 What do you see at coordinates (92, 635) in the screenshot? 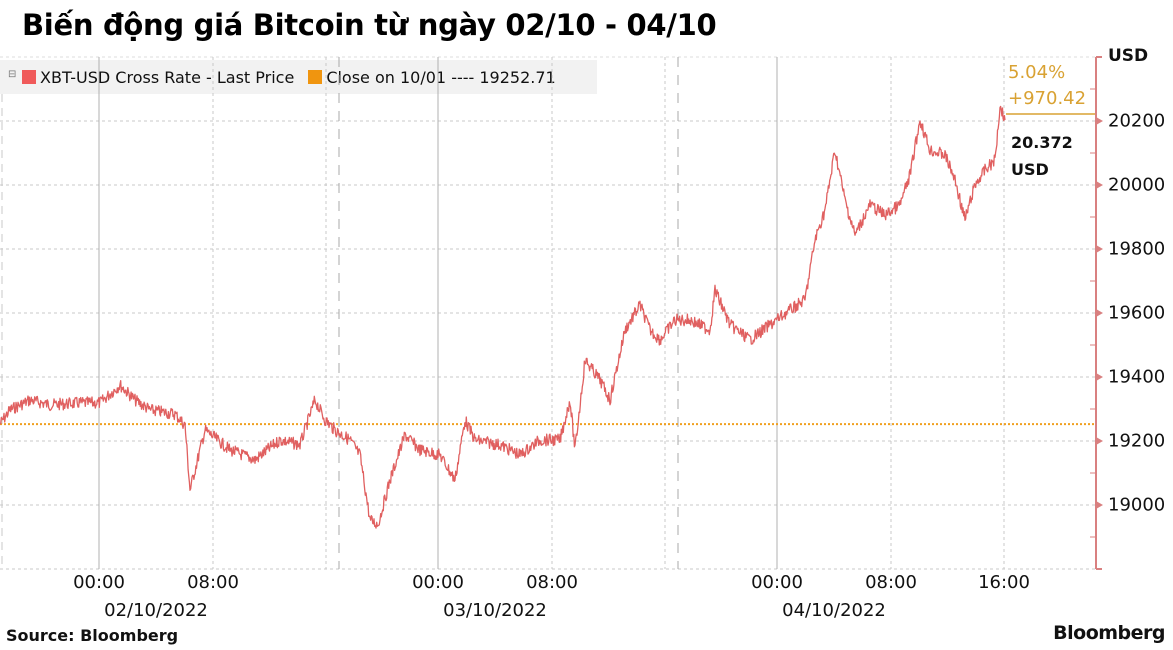
I see `source-note: Source: Bloomberg` at bounding box center [92, 635].